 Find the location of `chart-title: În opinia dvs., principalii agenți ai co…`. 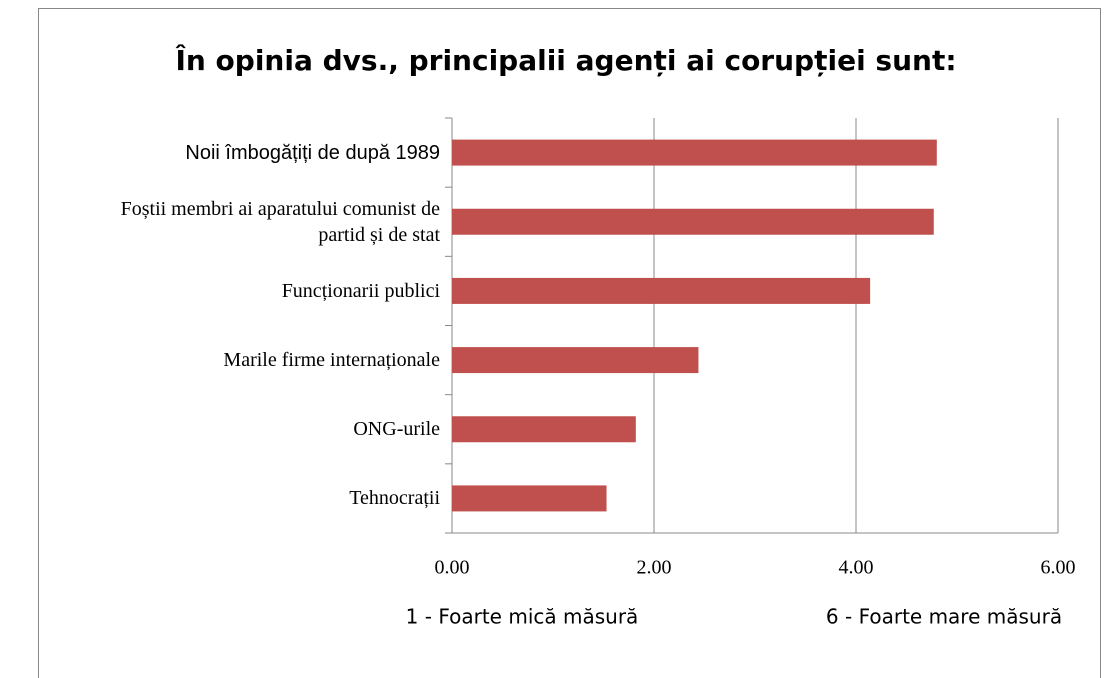

chart-title: În opinia dvs., principalii agenți ai co… is located at coordinates (565, 60).